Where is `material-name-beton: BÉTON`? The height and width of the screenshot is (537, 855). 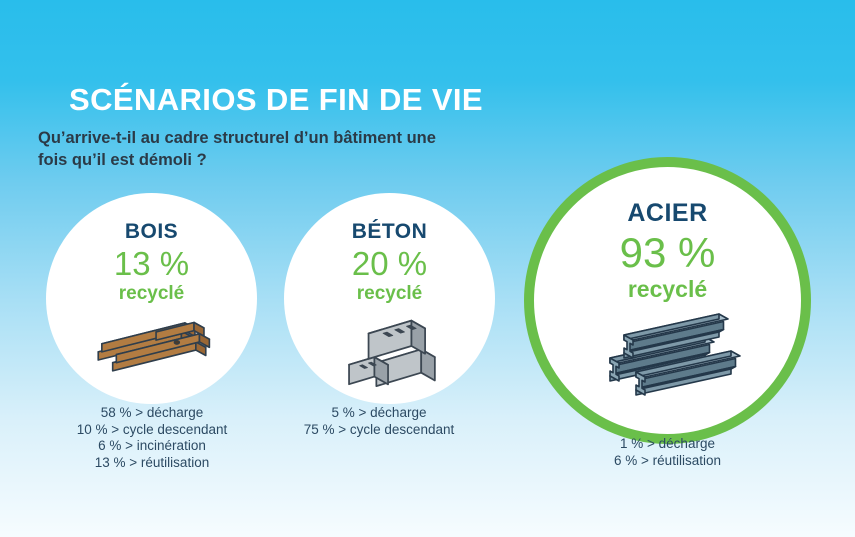
material-name-beton: BÉTON is located at coordinates (389, 231).